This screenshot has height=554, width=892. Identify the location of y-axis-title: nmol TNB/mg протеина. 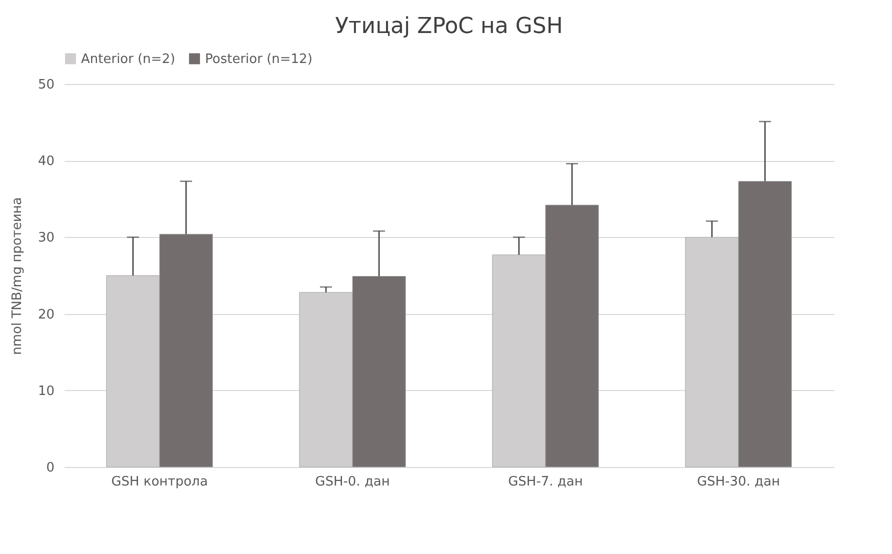
(17, 276).